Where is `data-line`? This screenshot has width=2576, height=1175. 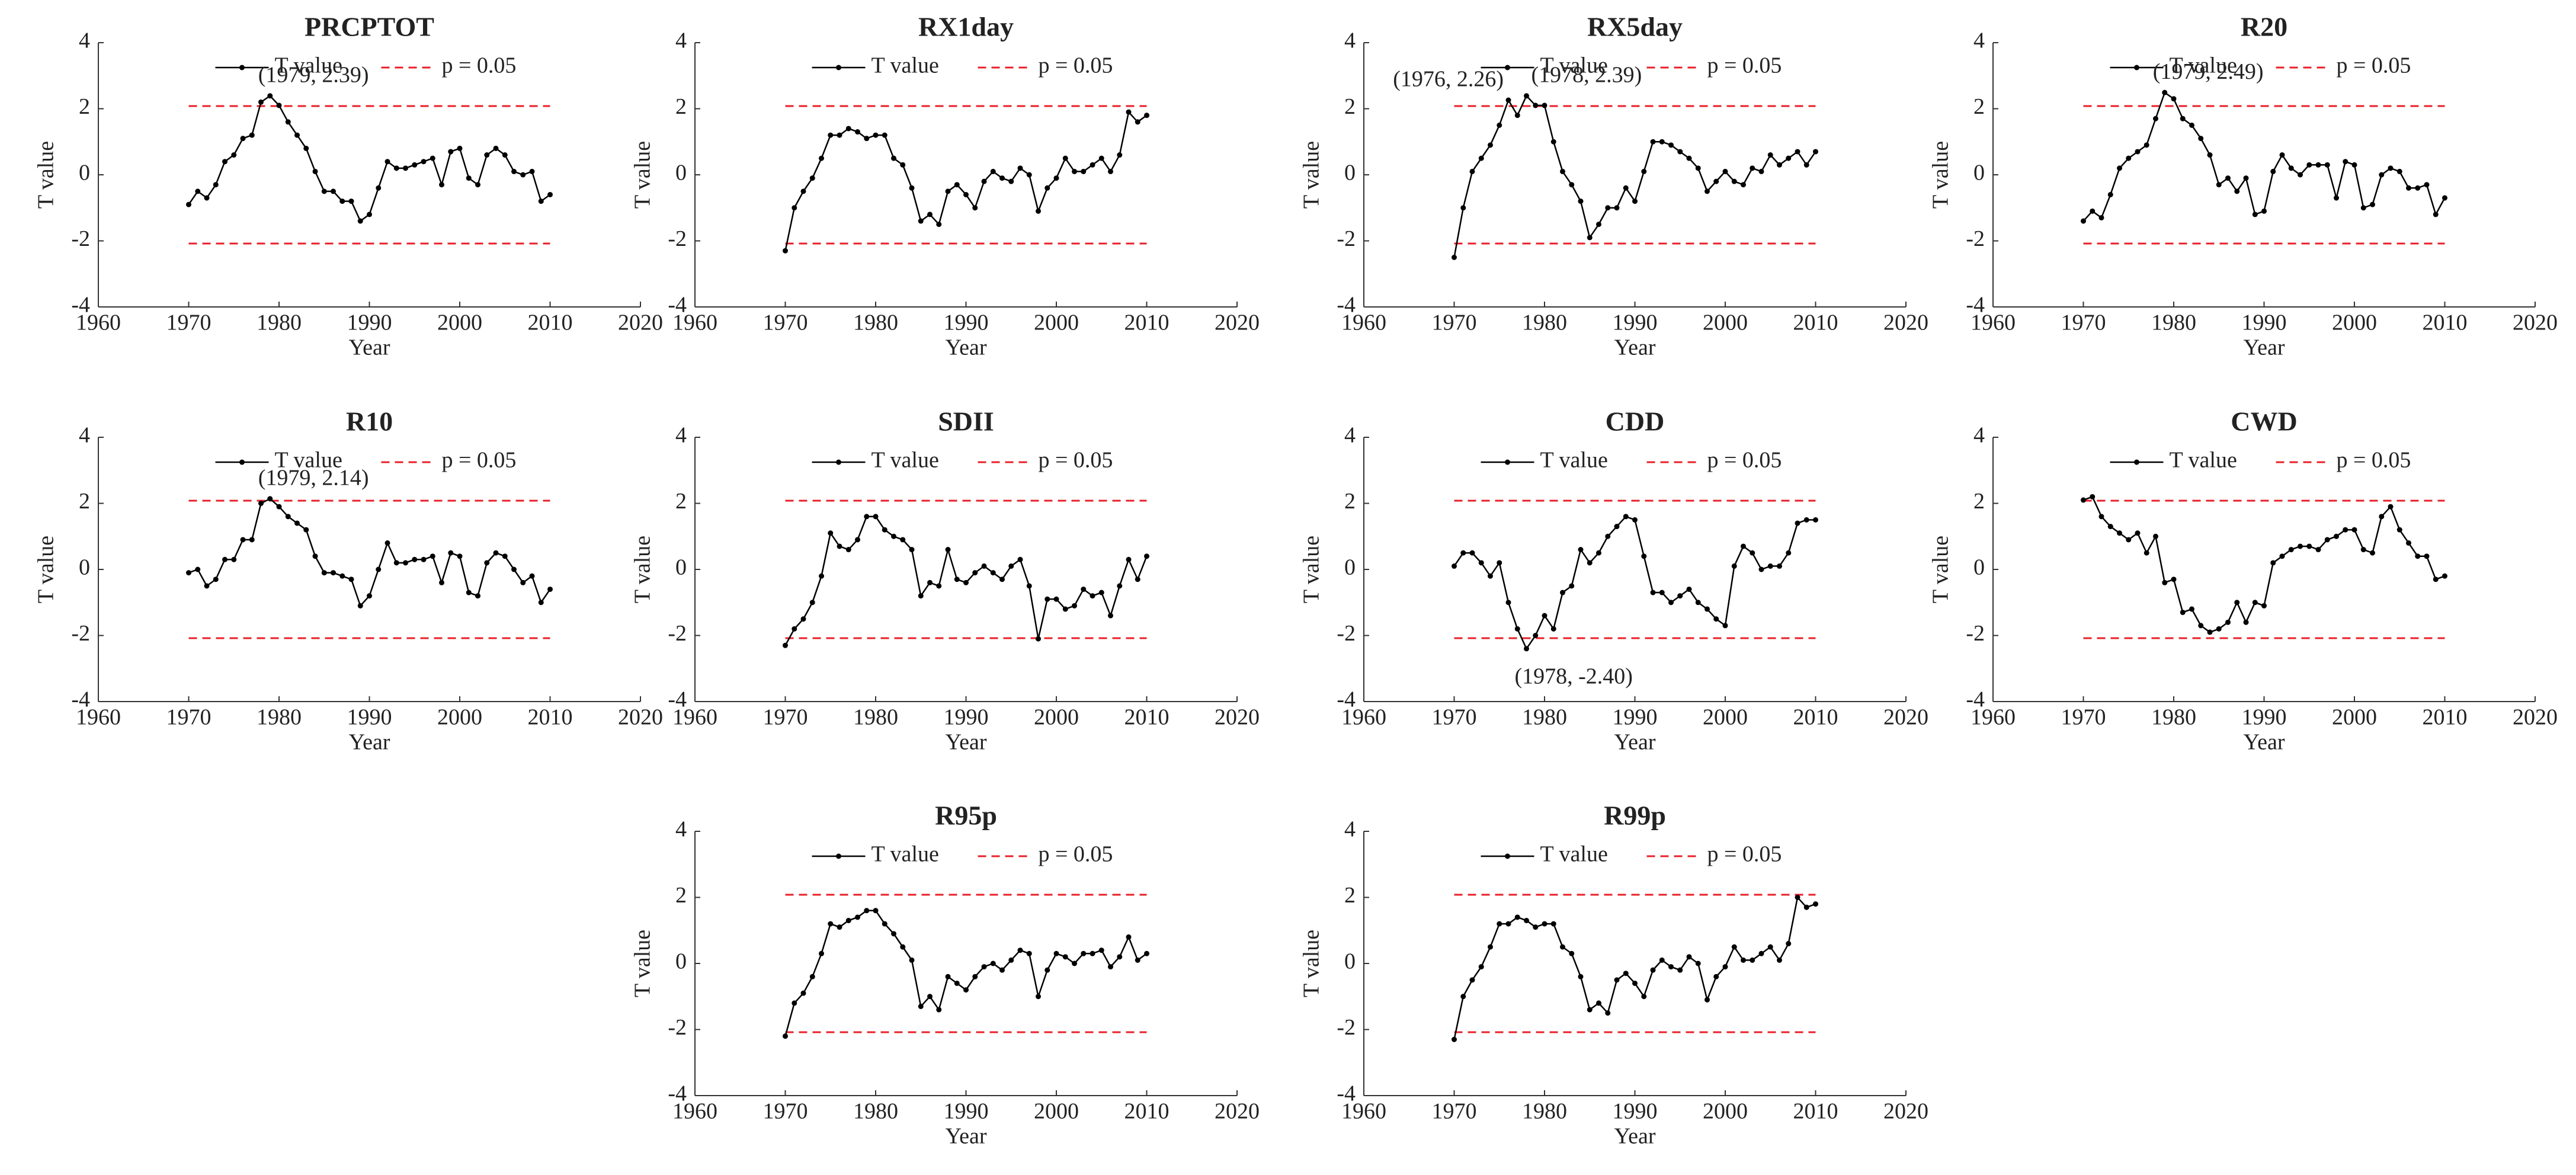 data-line is located at coordinates (2264, 564).